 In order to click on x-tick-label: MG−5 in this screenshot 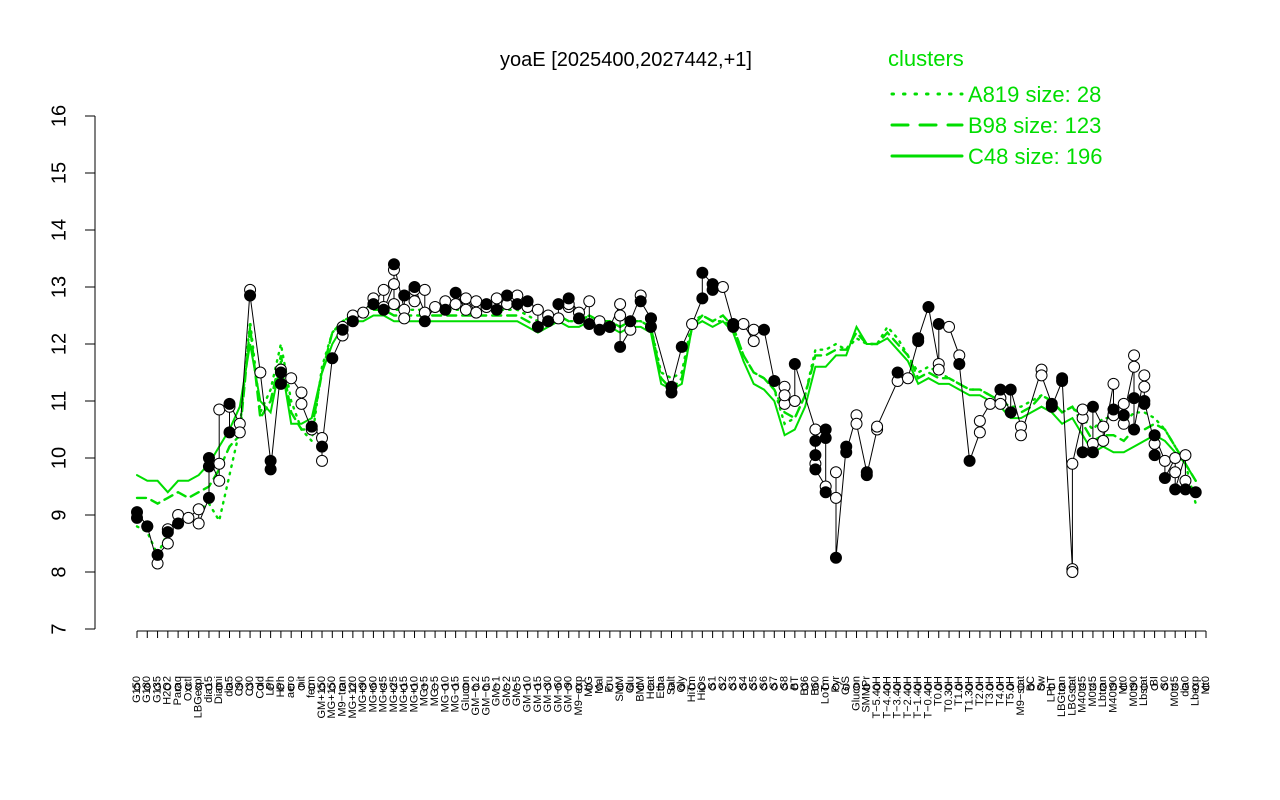, I will do `click(435, 691)`.